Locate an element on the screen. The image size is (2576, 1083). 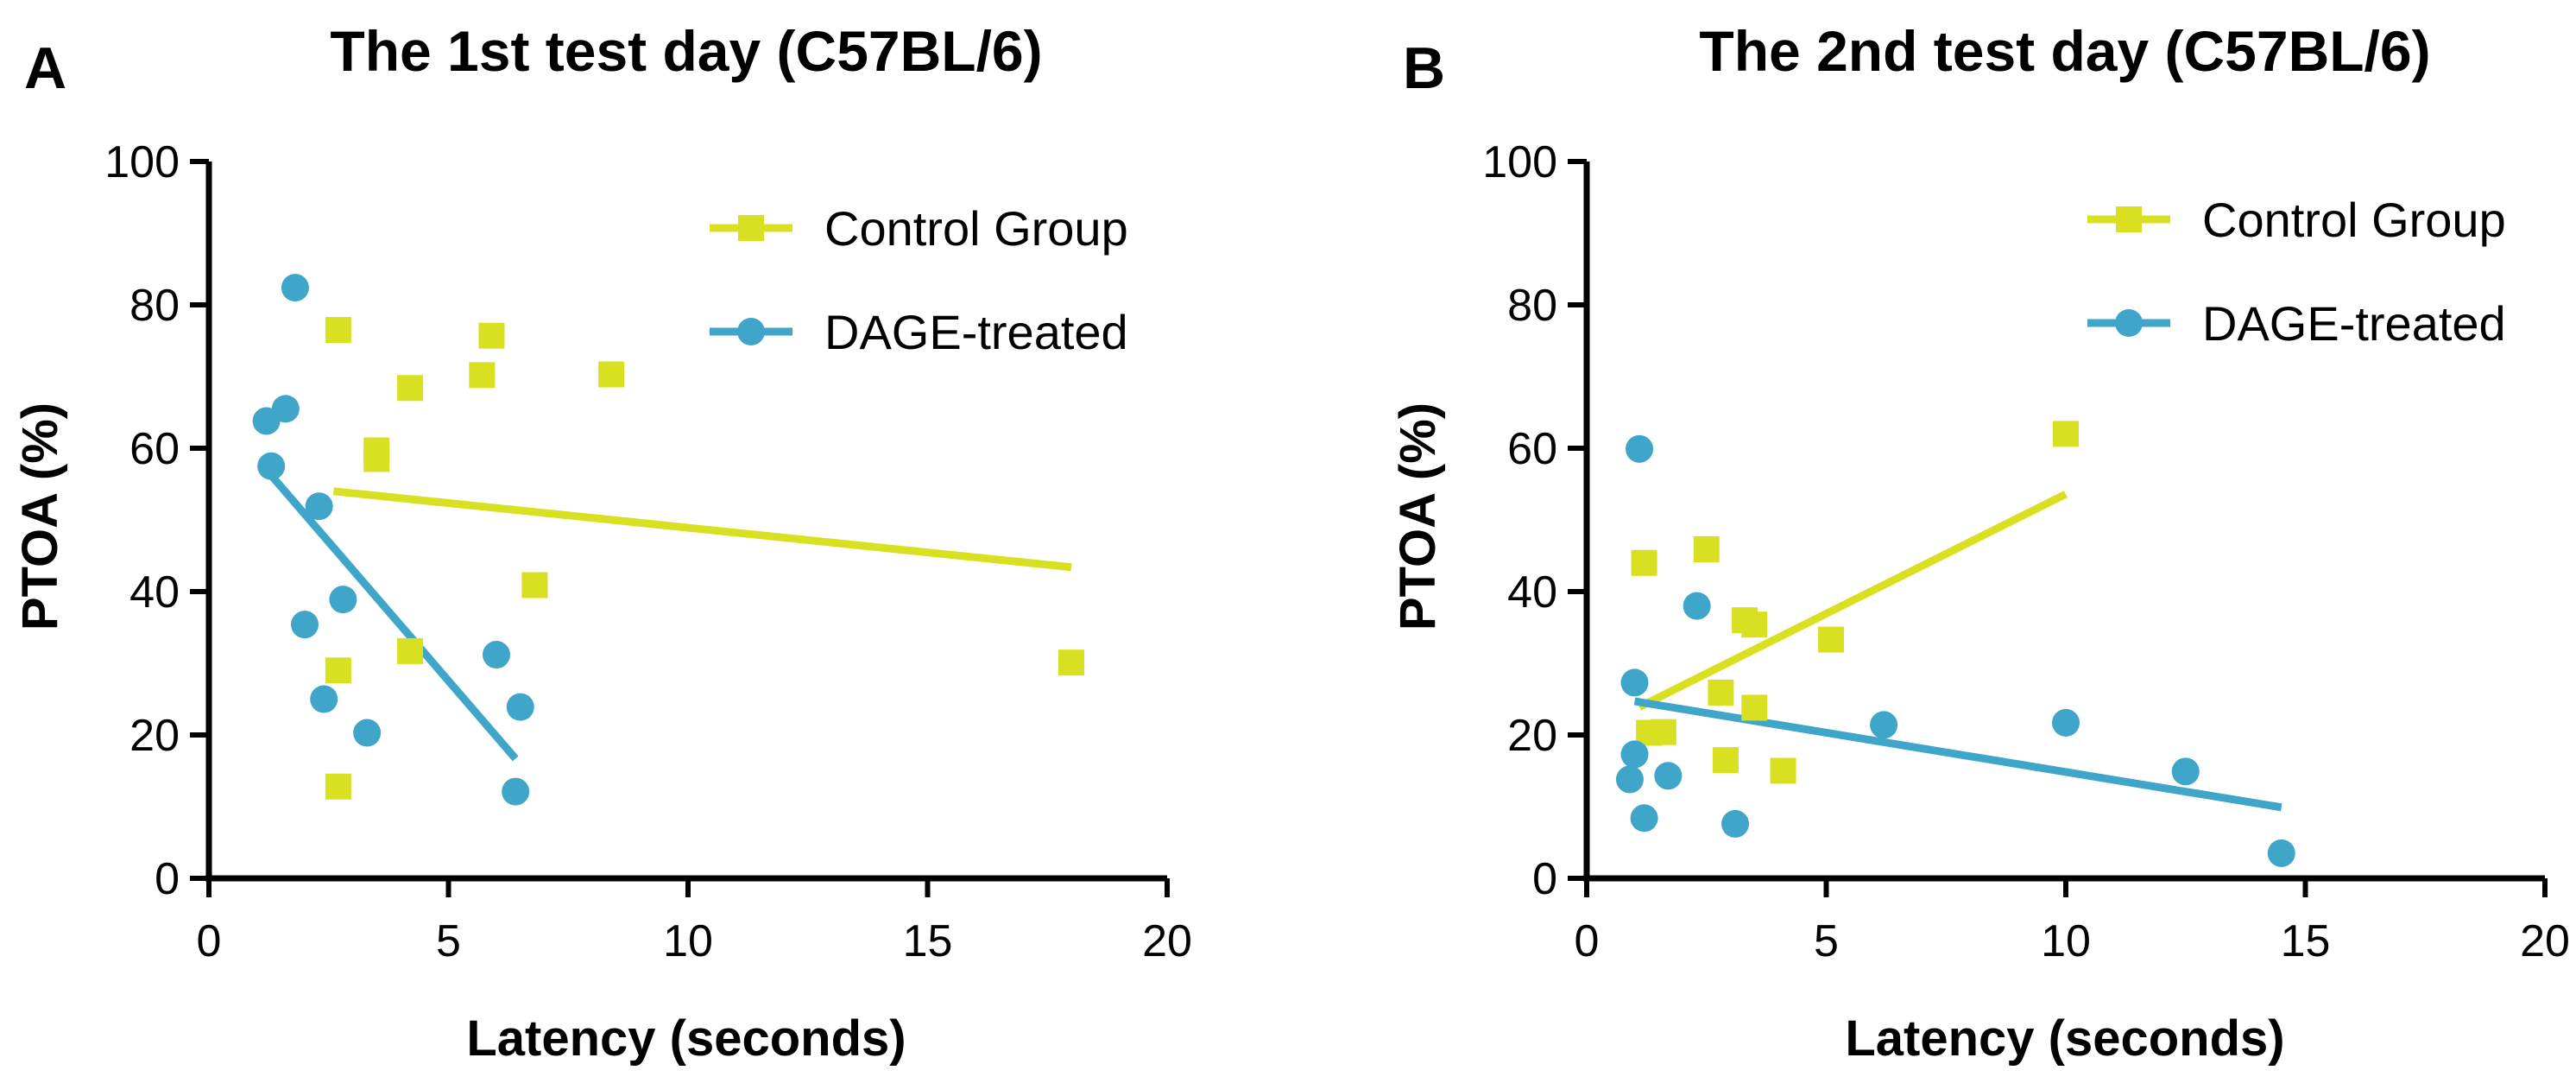
panel-b-data-points is located at coordinates (1955, 644).